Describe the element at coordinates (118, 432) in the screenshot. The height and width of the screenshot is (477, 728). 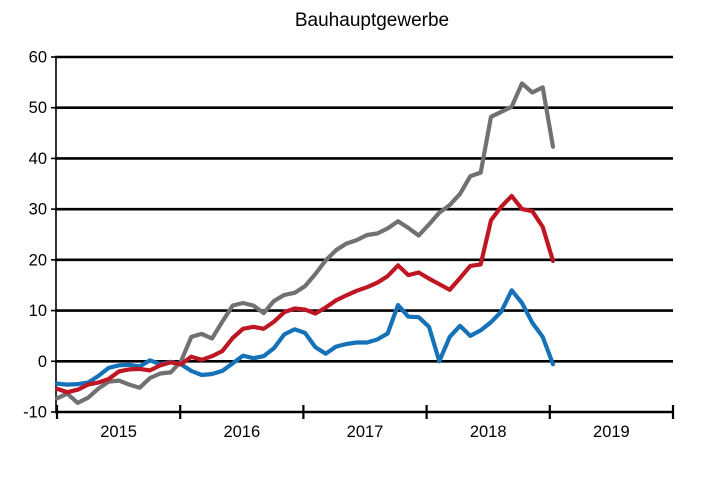
I see `x-axis-label-2015: 2015` at that location.